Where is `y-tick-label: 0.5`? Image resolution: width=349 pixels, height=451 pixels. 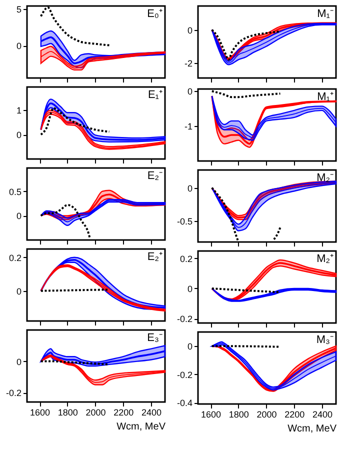
y-tick-label: 0.5 is located at coordinates (15, 191).